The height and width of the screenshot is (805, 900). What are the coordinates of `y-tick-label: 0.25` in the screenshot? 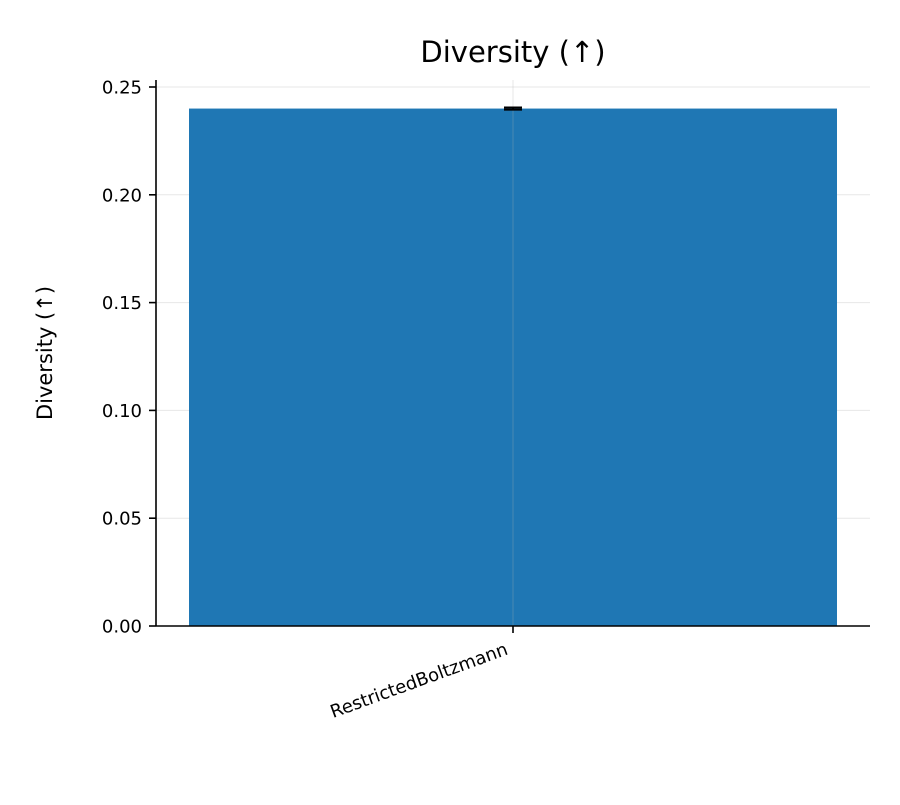 It's located at (122, 88).